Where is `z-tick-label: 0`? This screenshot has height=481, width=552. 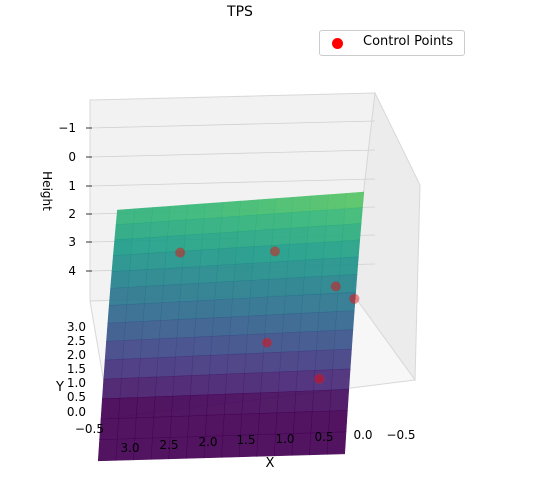
z-tick-label: 0 is located at coordinates (72, 157).